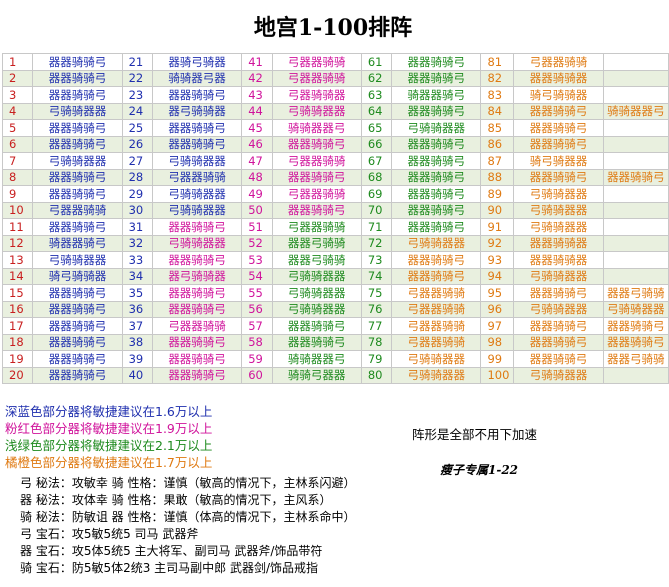 The width and height of the screenshot is (669, 587). I want to click on table-row: 10 弓器器骑骑 30 弓骑骑器器 50 器器骑骑弓 70 器器骑骑弓 90 弓骑骑器器, so click(335, 210).